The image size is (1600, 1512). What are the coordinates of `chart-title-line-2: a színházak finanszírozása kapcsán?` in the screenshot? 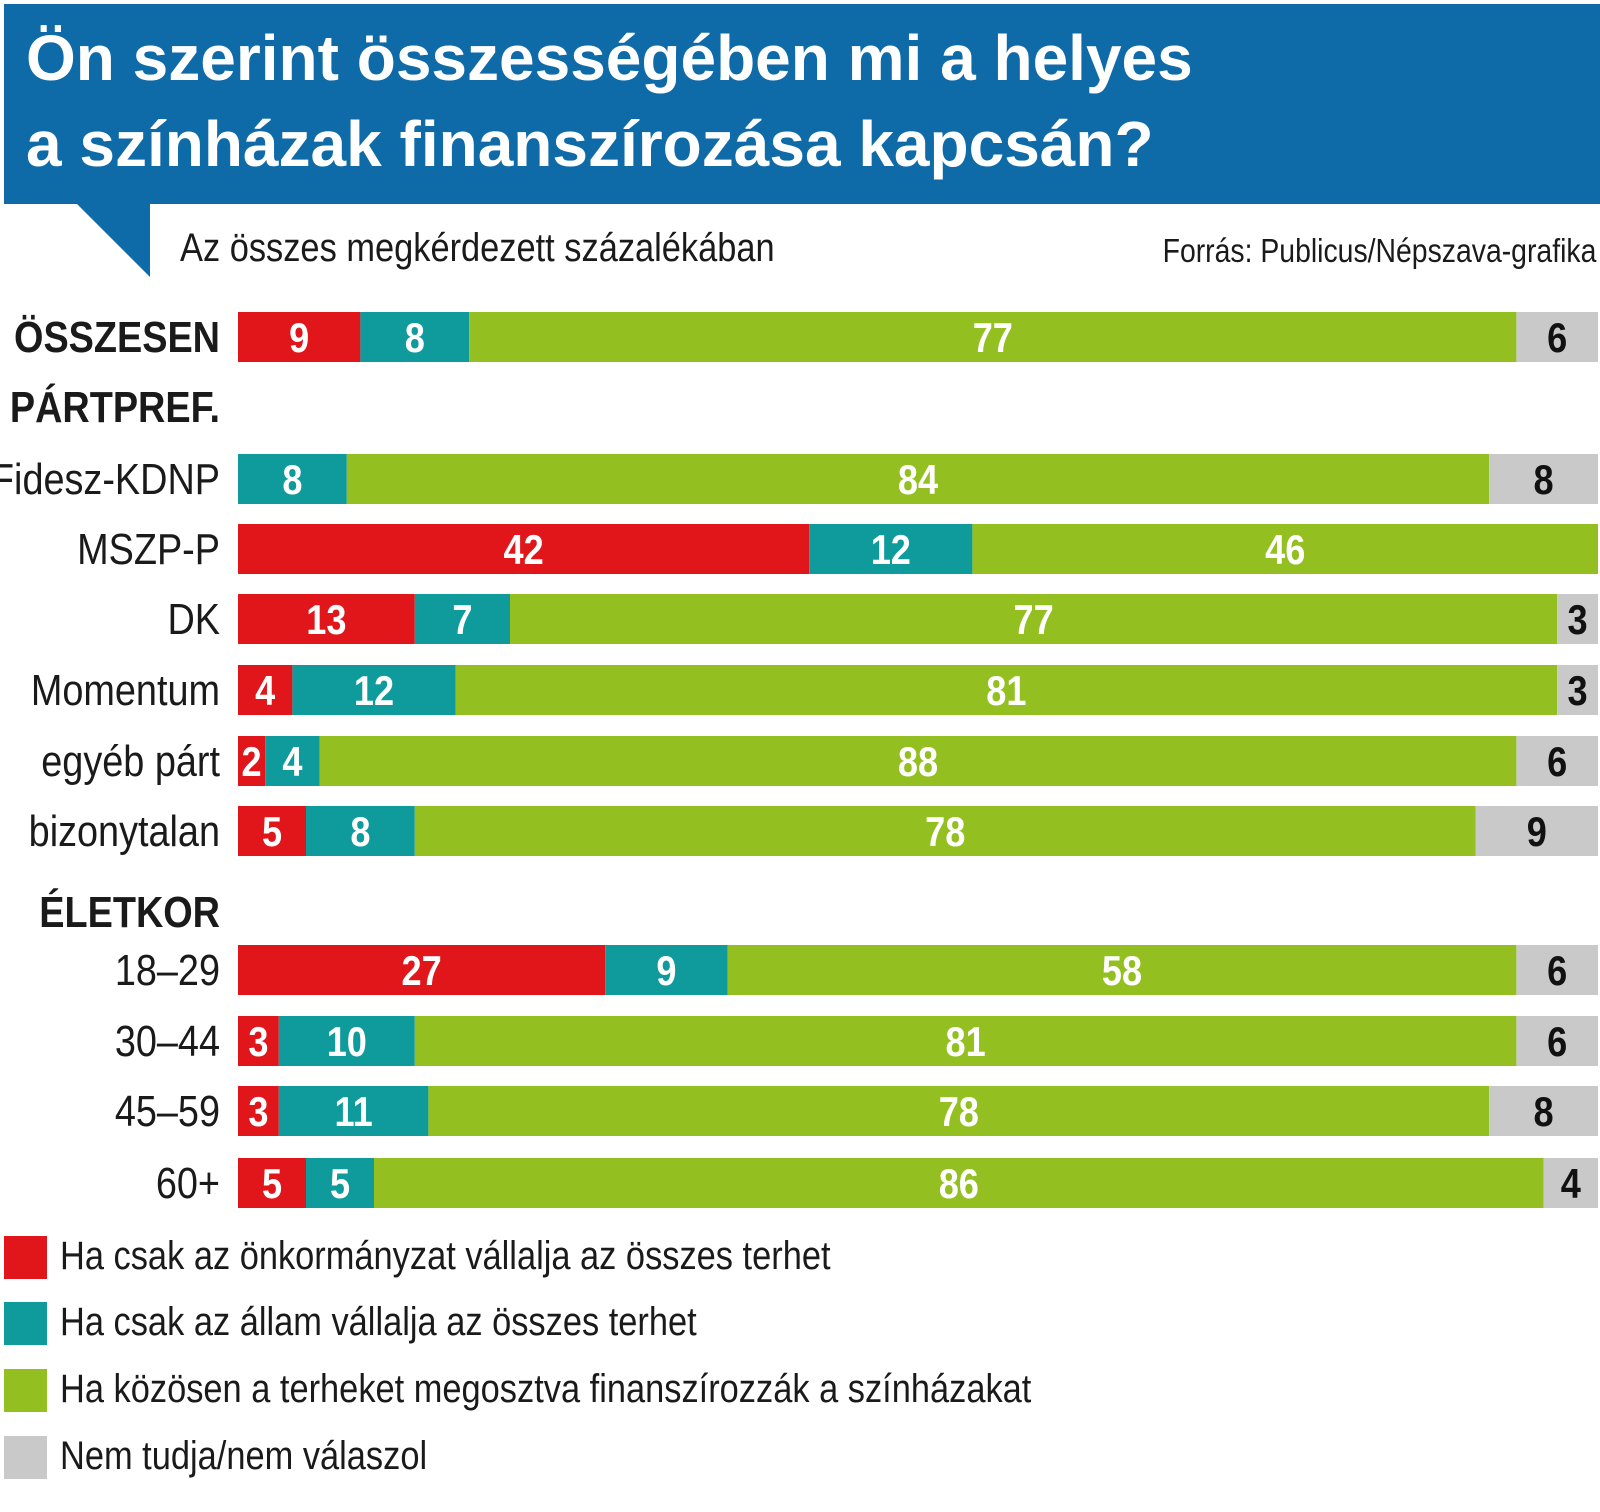 It's located at (590, 144).